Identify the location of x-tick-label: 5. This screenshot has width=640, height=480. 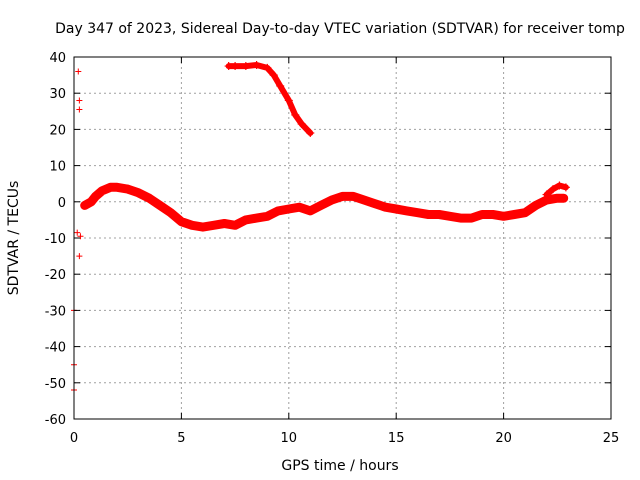
(181, 438).